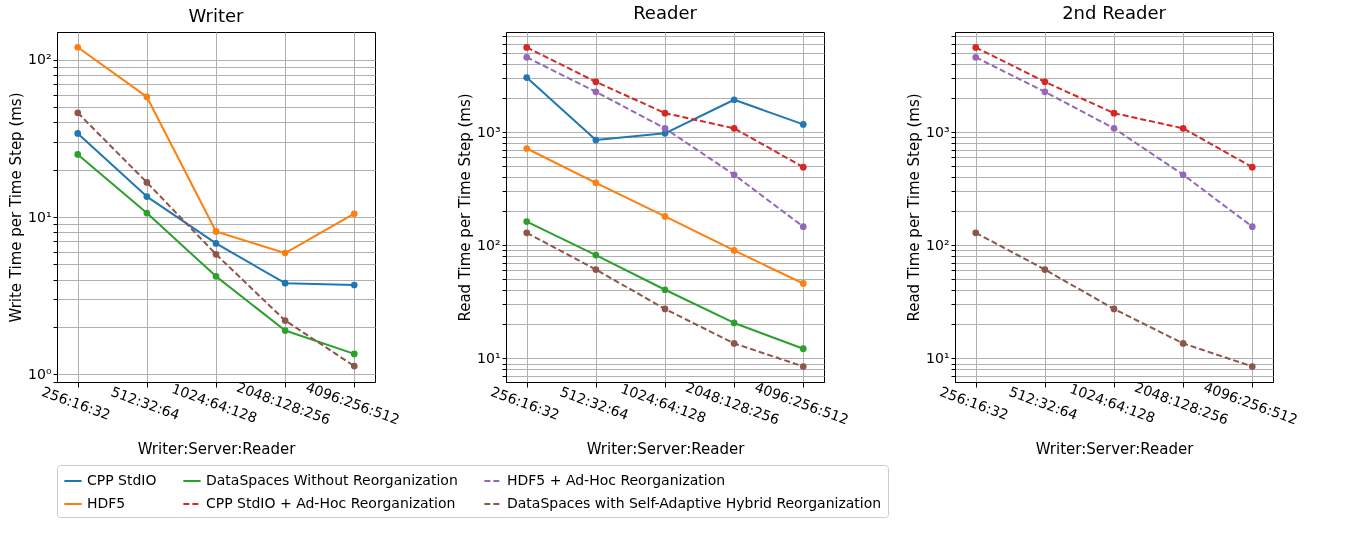 This screenshot has width=1371, height=556. Describe the element at coordinates (16, 207) in the screenshot. I see `y-axis-title: Write Time per Time Step (ms)` at that location.